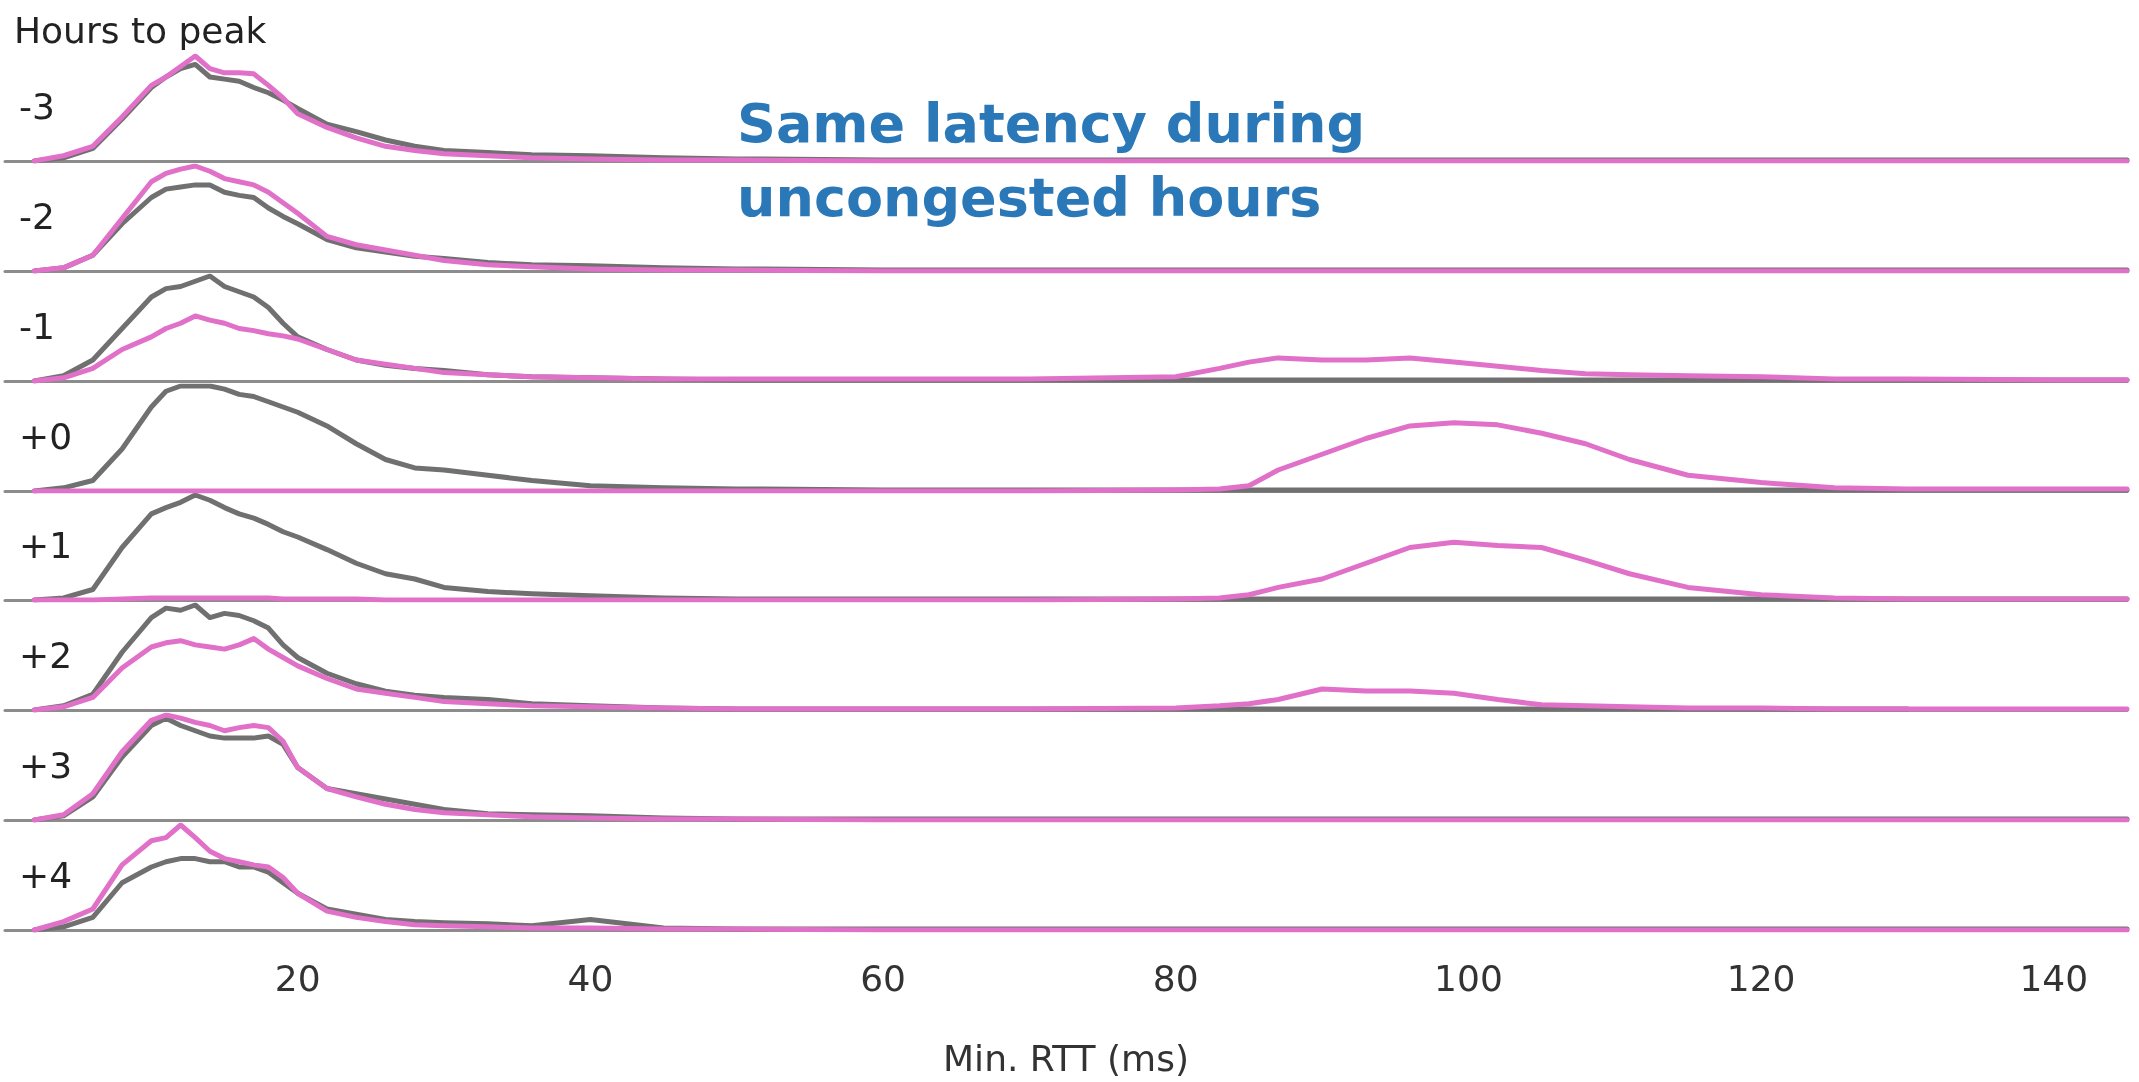  What do you see at coordinates (297, 978) in the screenshot?
I see `x-tick-label: 20` at bounding box center [297, 978].